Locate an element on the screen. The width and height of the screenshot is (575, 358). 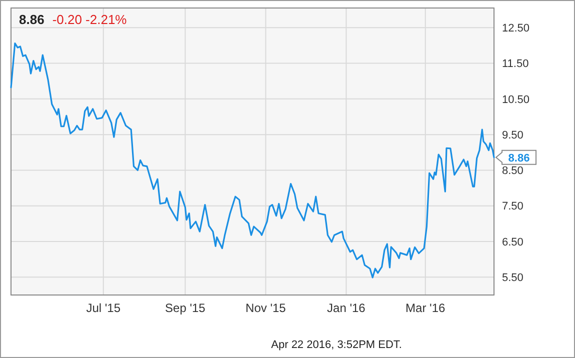
y-tick-label: 11.50 is located at coordinates (515, 64).